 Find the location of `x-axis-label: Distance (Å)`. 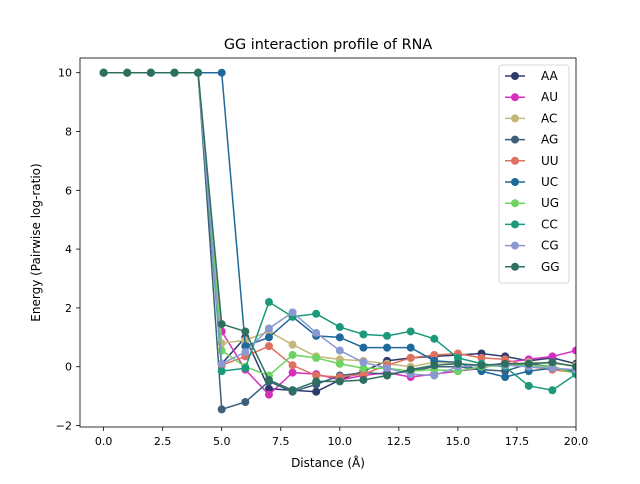

x-axis-label: Distance (Å) is located at coordinates (328, 462).